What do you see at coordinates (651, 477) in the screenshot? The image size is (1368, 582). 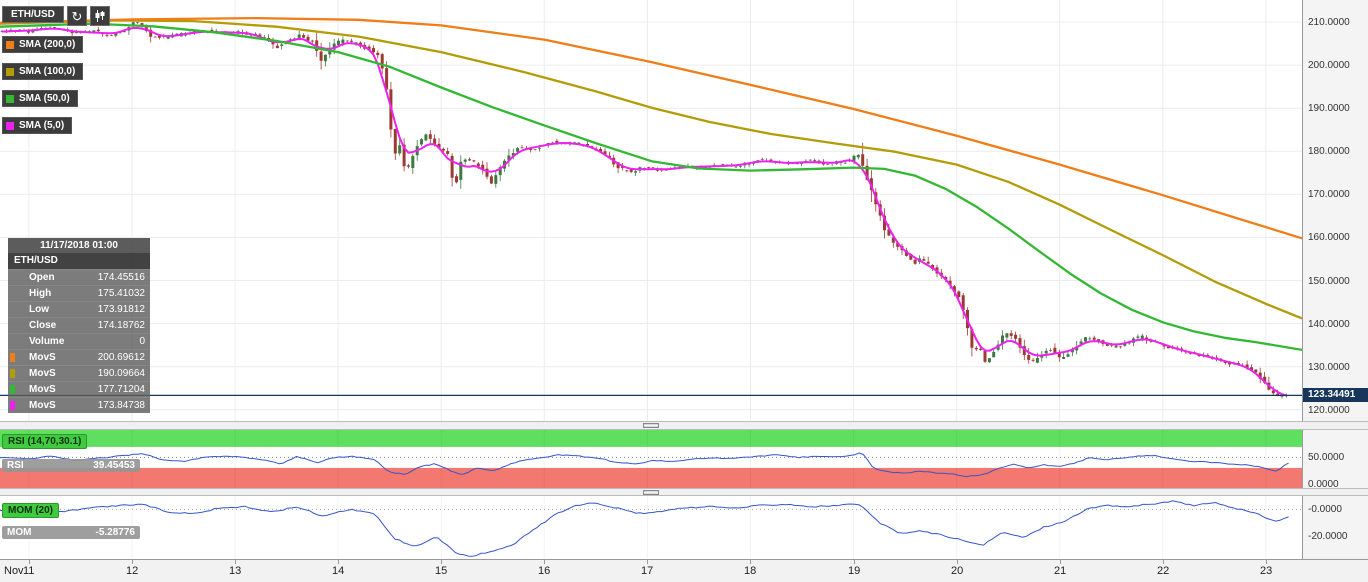 I see `rsi-oversold-band` at bounding box center [651, 477].